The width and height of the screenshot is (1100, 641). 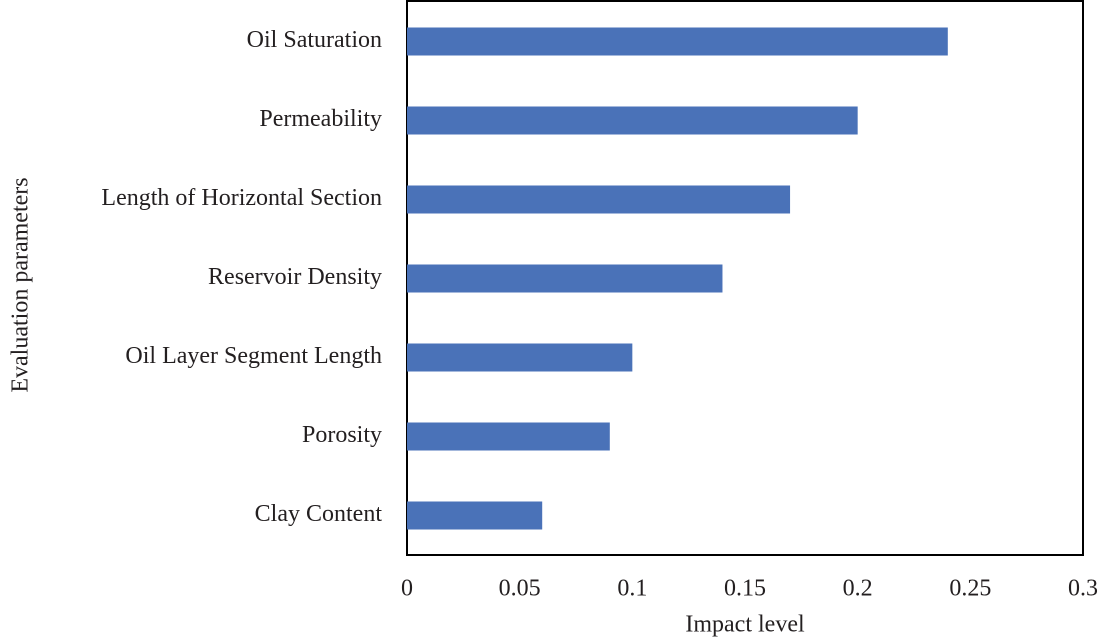 What do you see at coordinates (21, 284) in the screenshot?
I see `y-axis-label: Evaluation parameters` at bounding box center [21, 284].